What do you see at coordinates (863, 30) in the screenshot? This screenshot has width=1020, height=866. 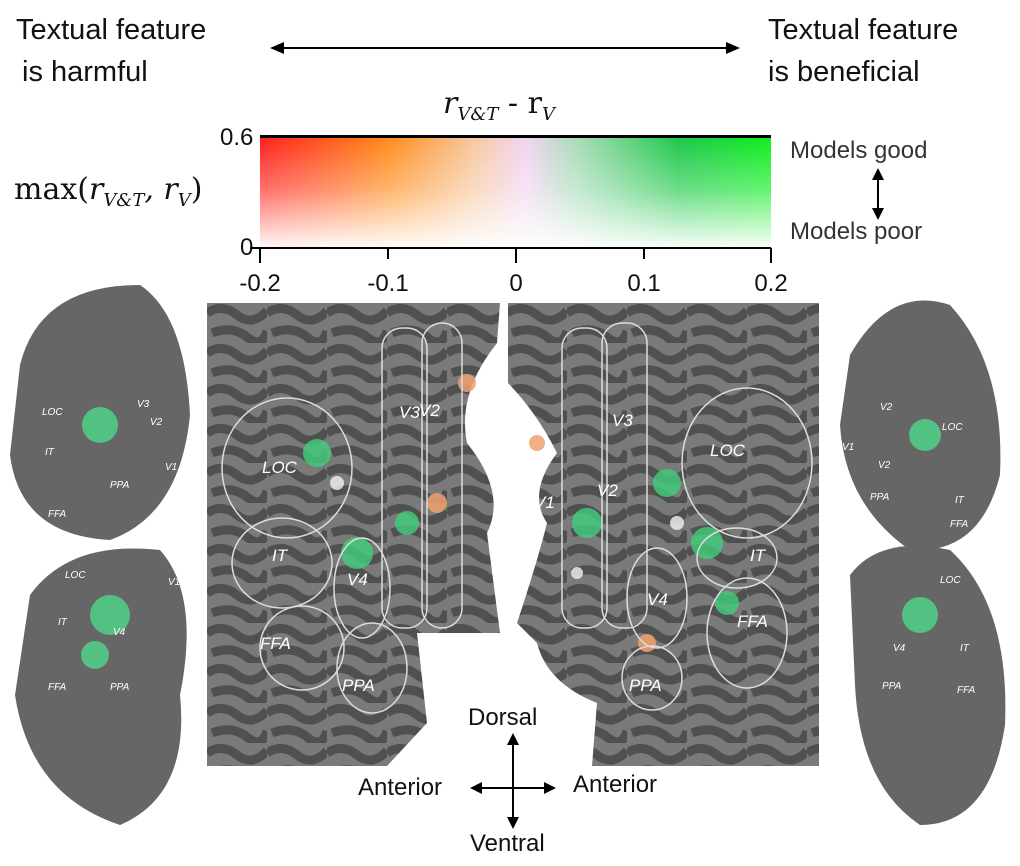 I see `beneficial-label-line1: Textual feature` at bounding box center [863, 30].